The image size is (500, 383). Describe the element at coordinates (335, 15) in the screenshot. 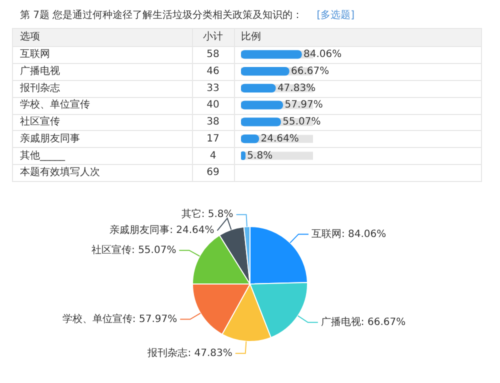

I see `text: [多选题]` at that location.